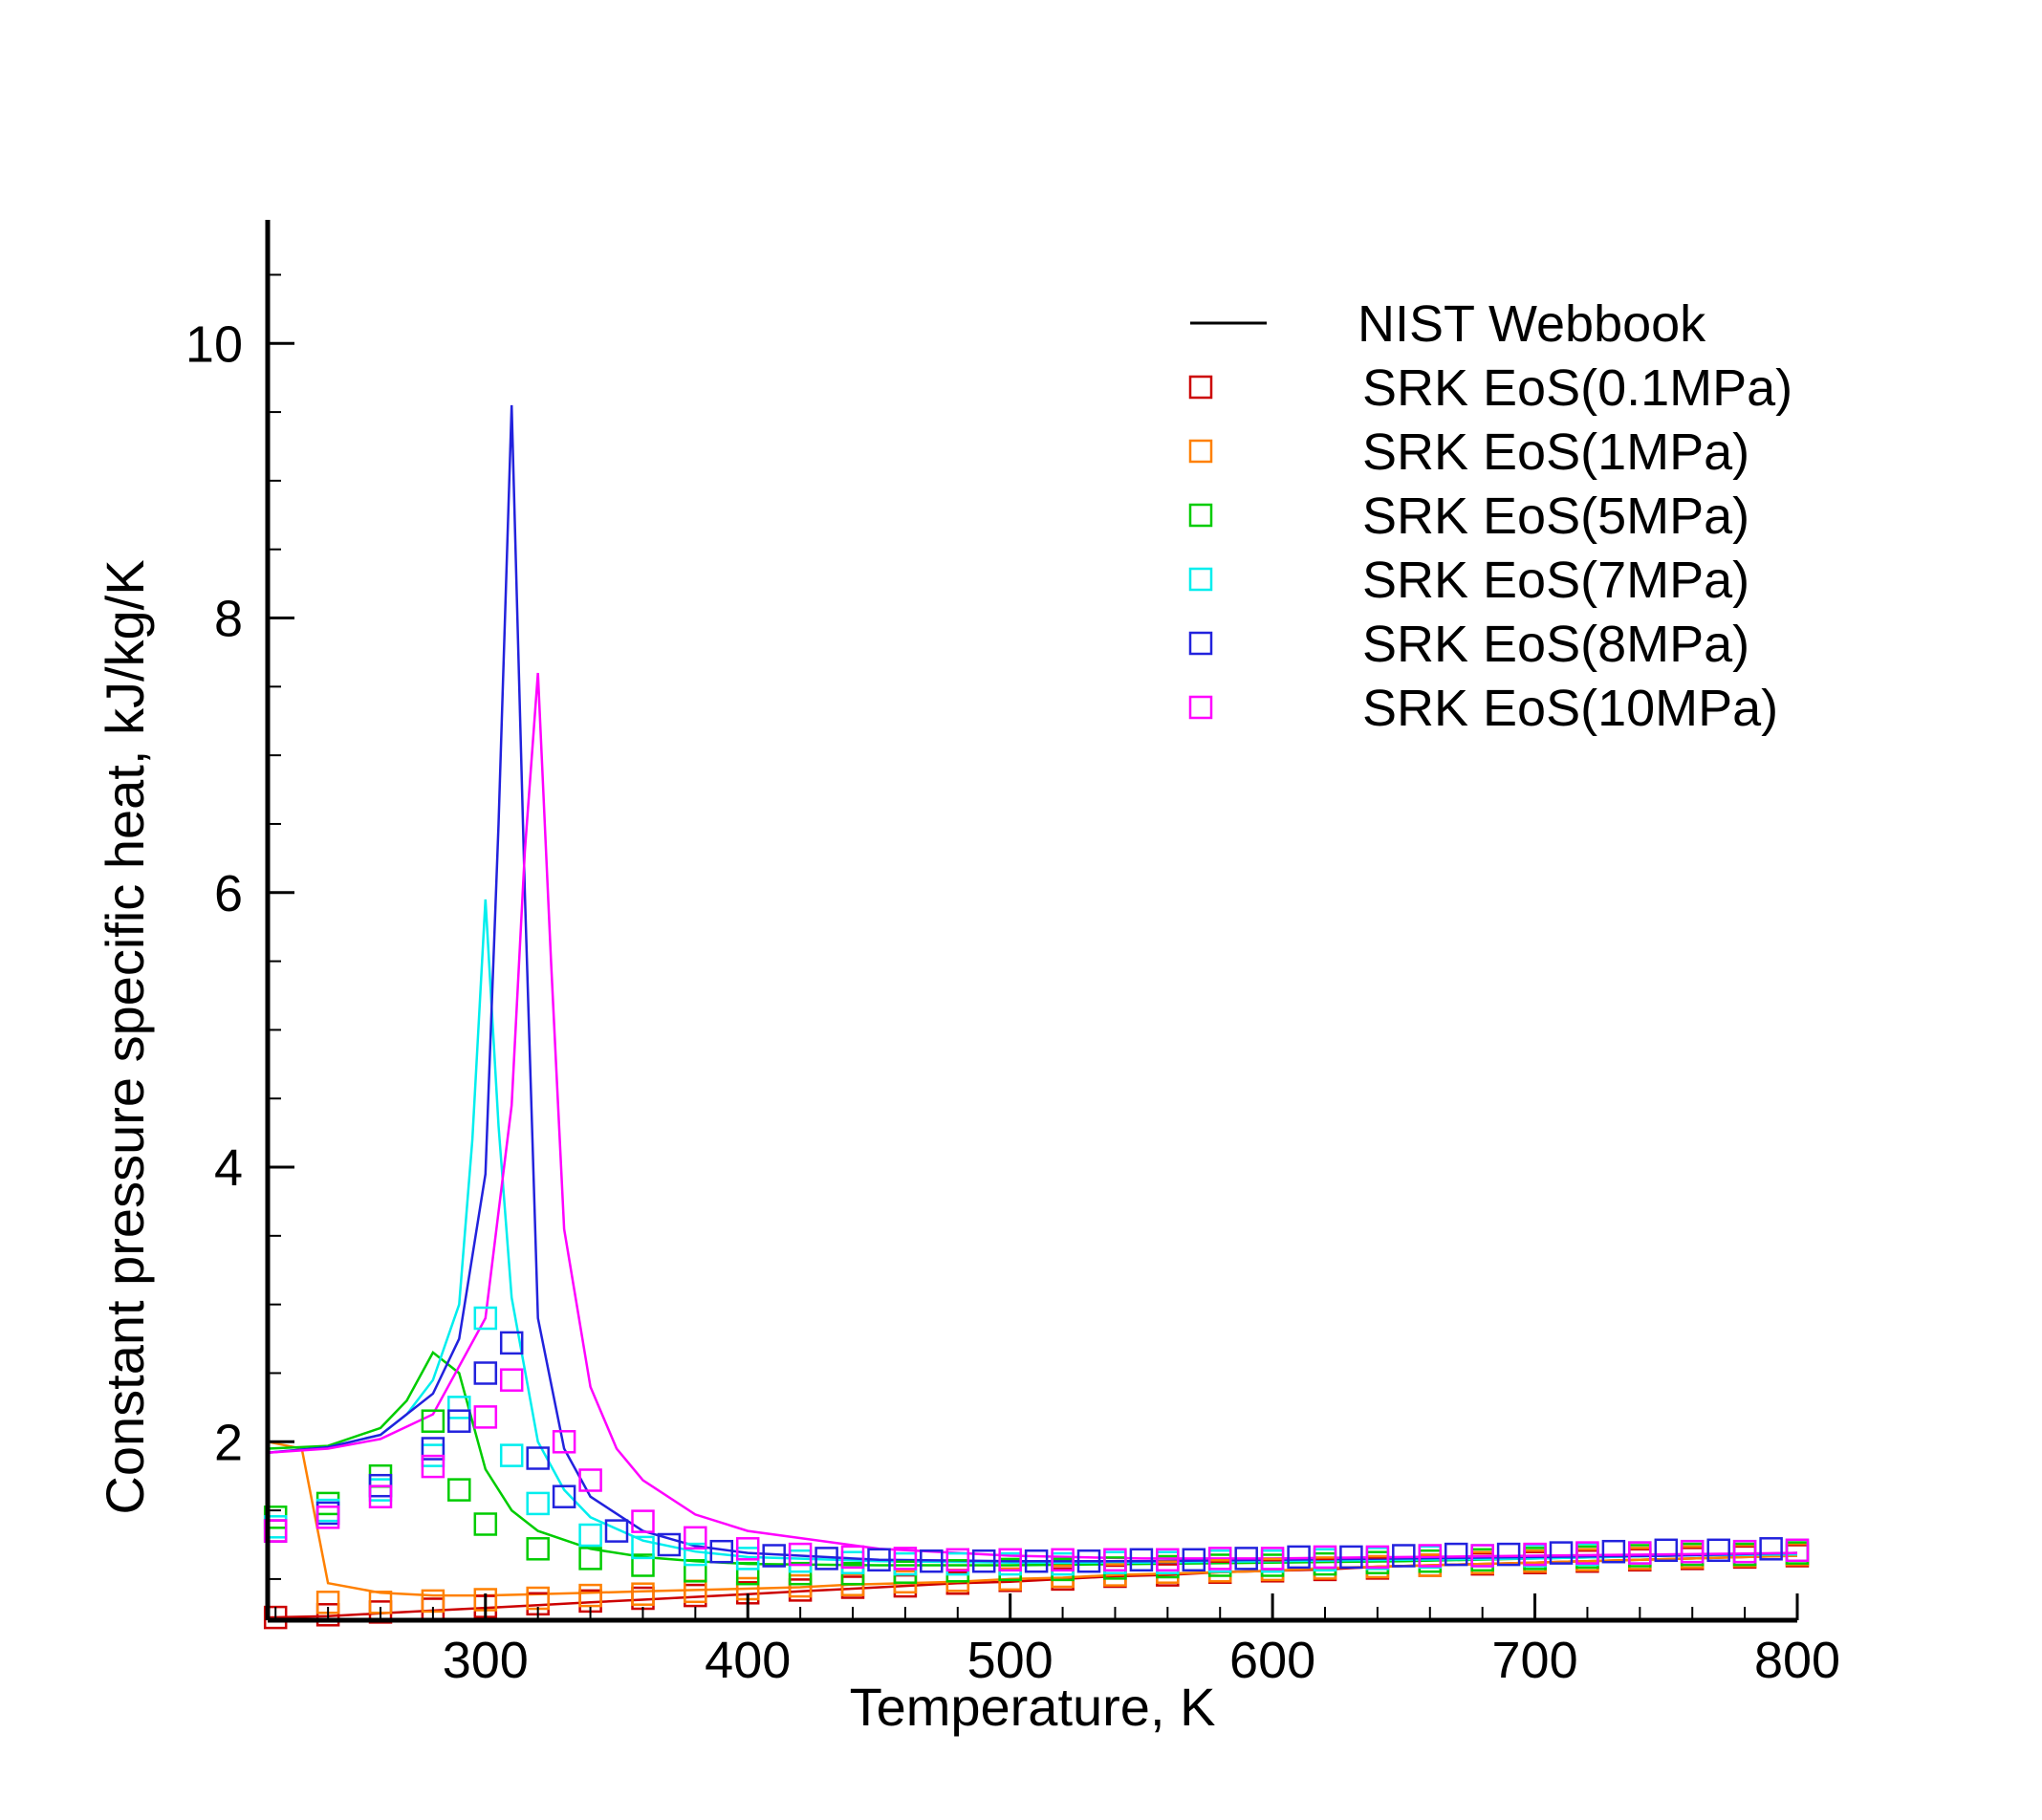 The image size is (2042, 1820). Describe the element at coordinates (1033, 1707) in the screenshot. I see `x-axis-label: Temperature, K` at that location.